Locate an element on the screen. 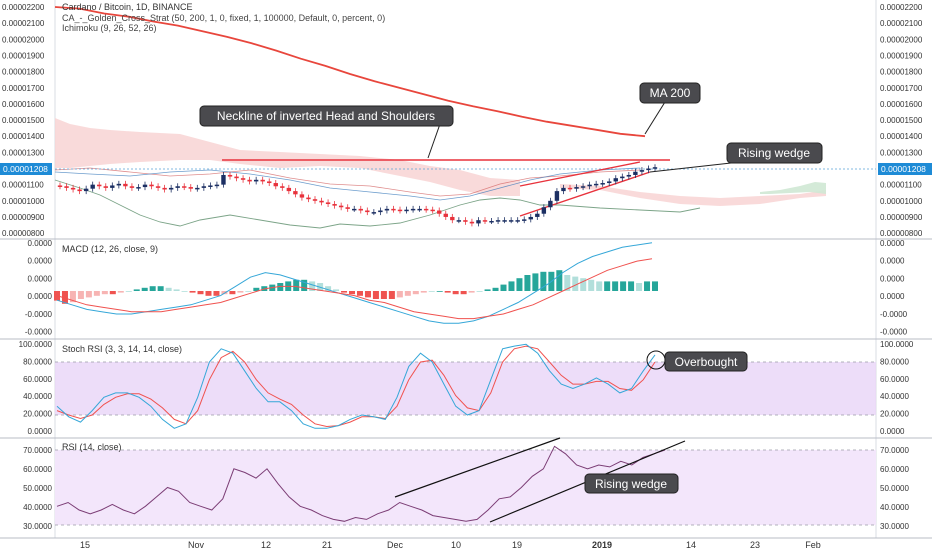 The height and width of the screenshot is (555, 932). ma200-callout-text: MA 200 is located at coordinates (670, 93).